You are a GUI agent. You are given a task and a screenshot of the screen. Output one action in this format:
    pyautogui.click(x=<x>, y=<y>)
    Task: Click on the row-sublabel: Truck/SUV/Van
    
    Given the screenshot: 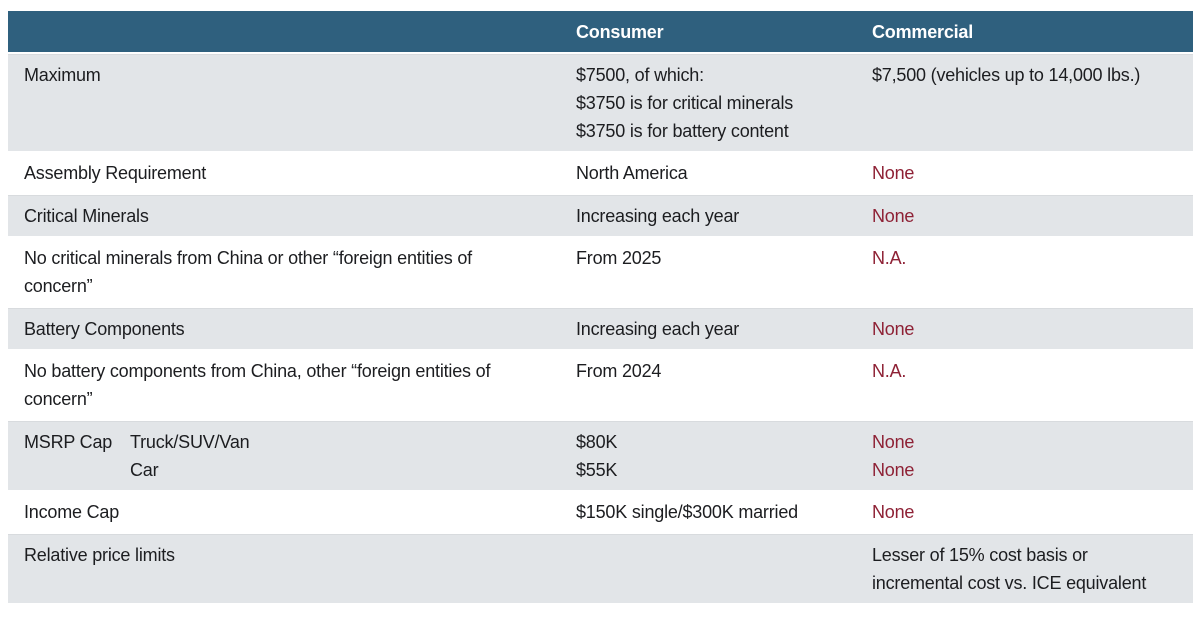 What is the action you would take?
    pyautogui.click(x=190, y=442)
    